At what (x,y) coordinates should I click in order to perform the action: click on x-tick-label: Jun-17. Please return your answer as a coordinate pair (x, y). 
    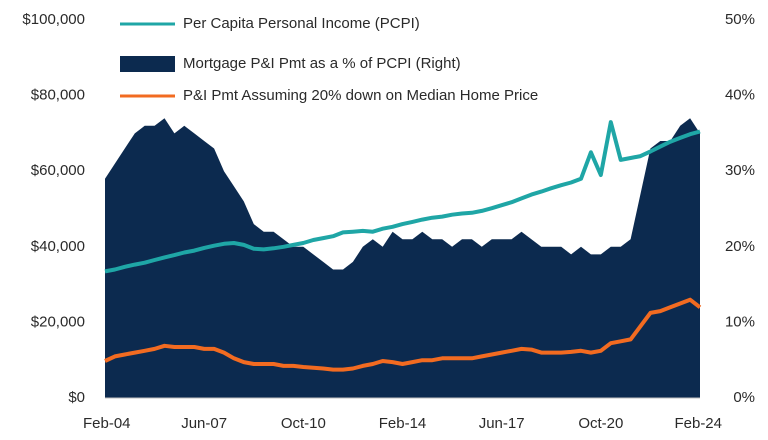
    Looking at the image, I should click on (502, 423).